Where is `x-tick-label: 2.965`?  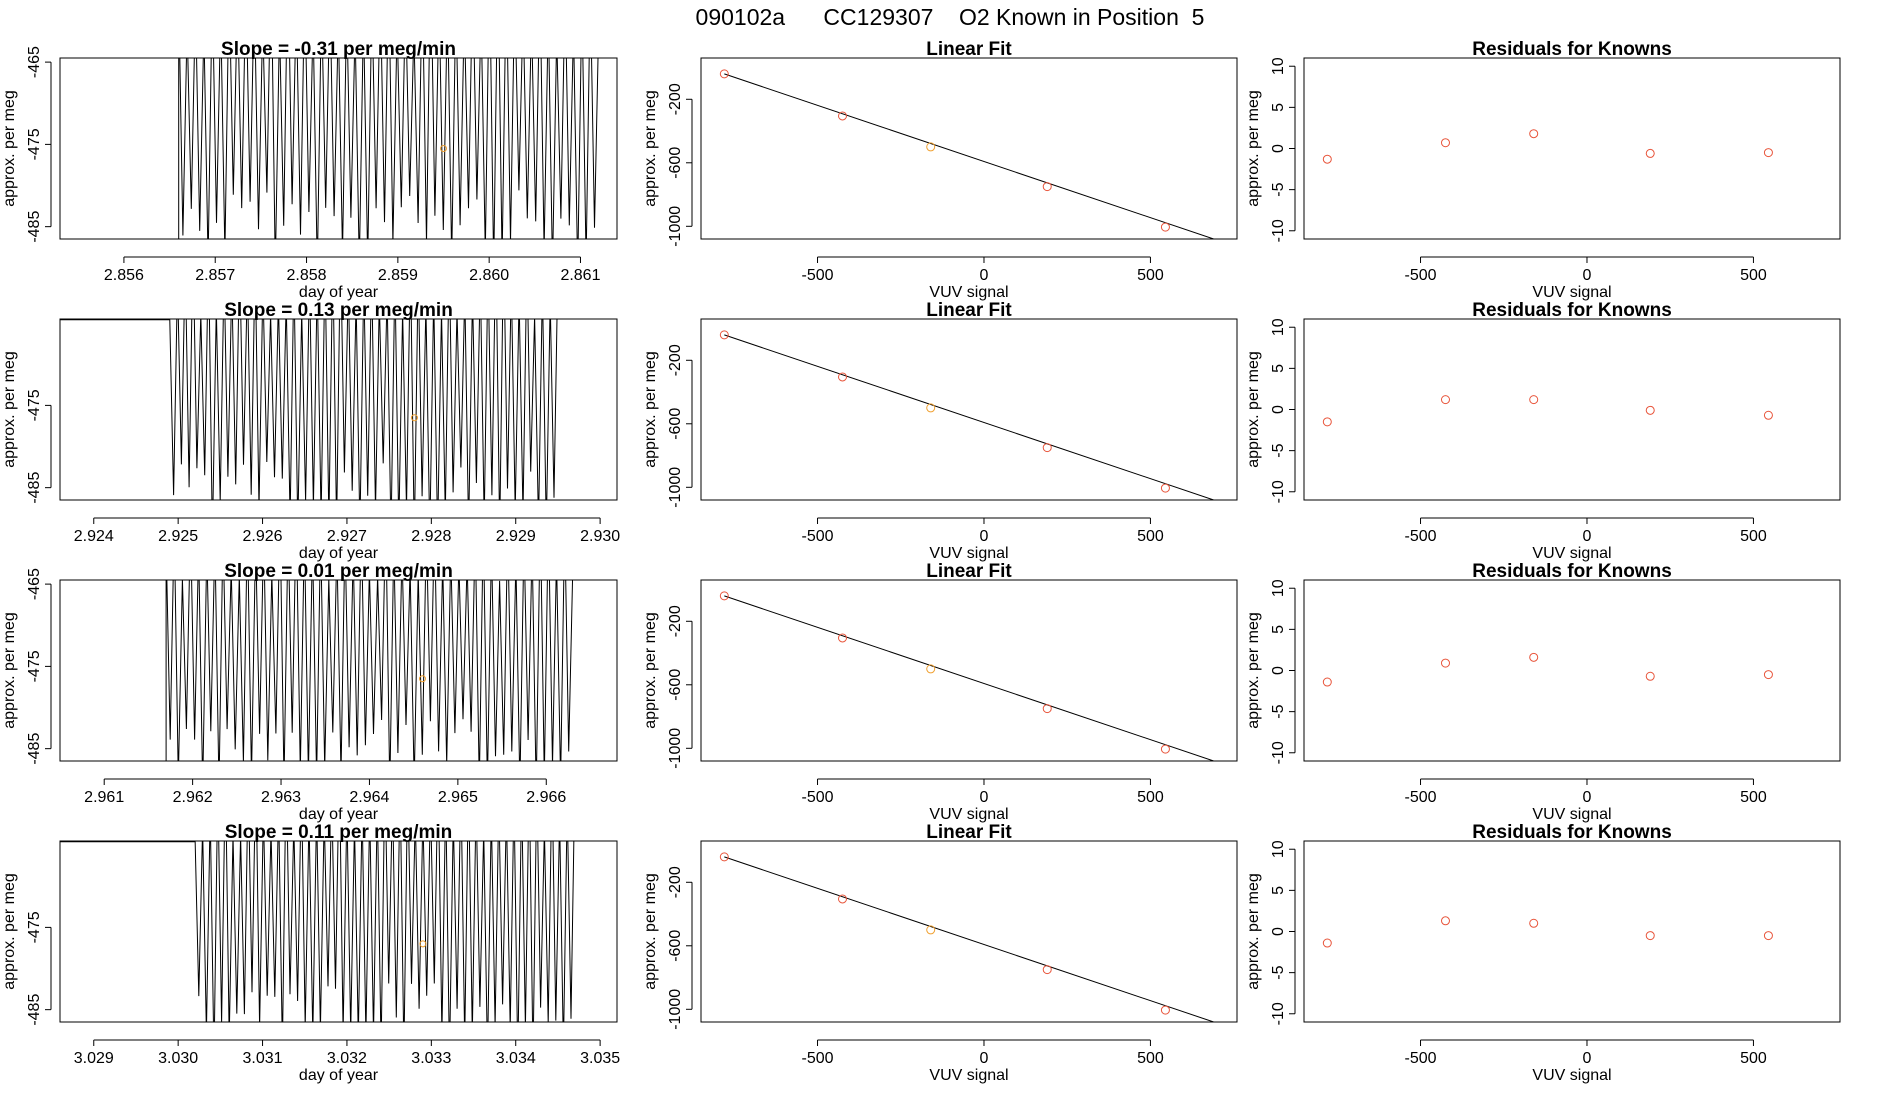 x-tick-label: 2.965 is located at coordinates (458, 797).